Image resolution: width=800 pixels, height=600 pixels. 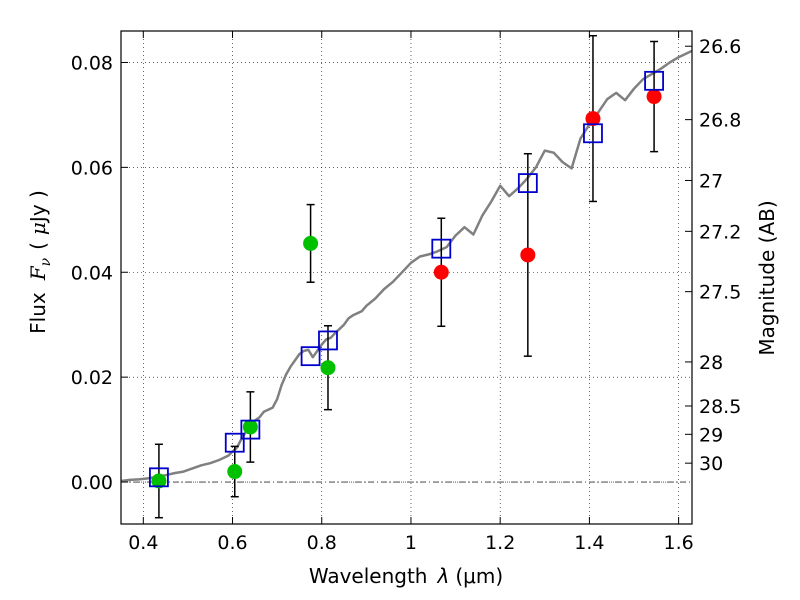 What do you see at coordinates (38, 273) in the screenshot?
I see `y-axis-label-symbol: F` at bounding box center [38, 273].